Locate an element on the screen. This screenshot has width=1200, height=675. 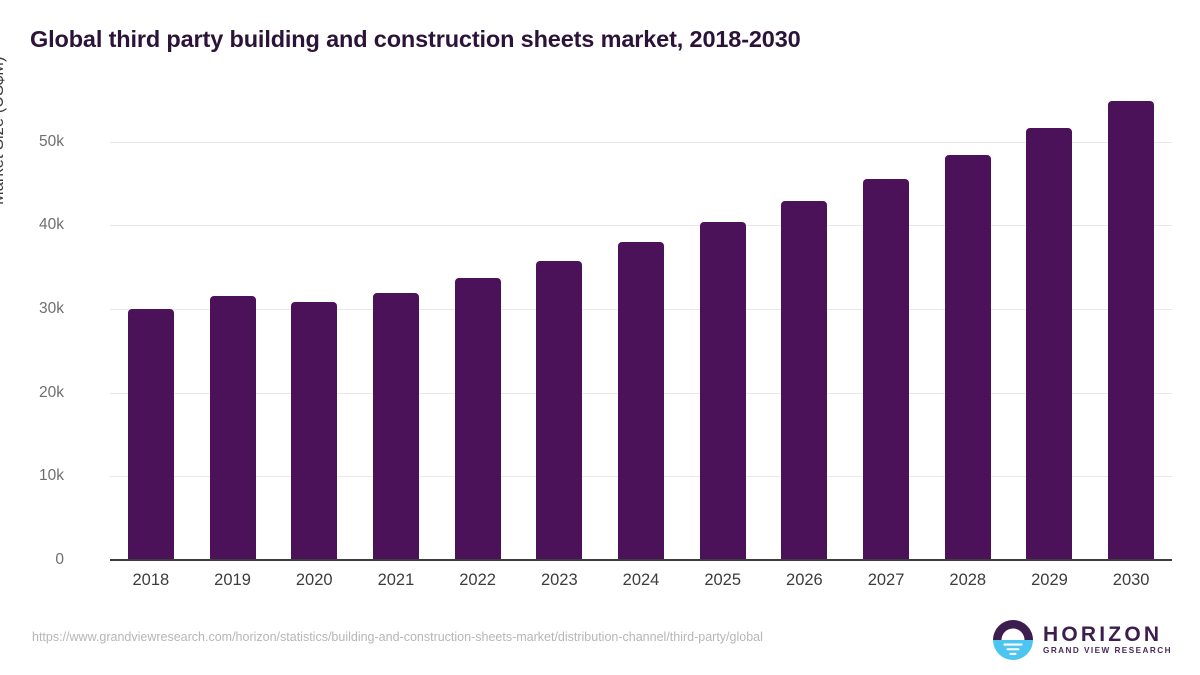
x-axis-tick-label: 2024 is located at coordinates (641, 580).